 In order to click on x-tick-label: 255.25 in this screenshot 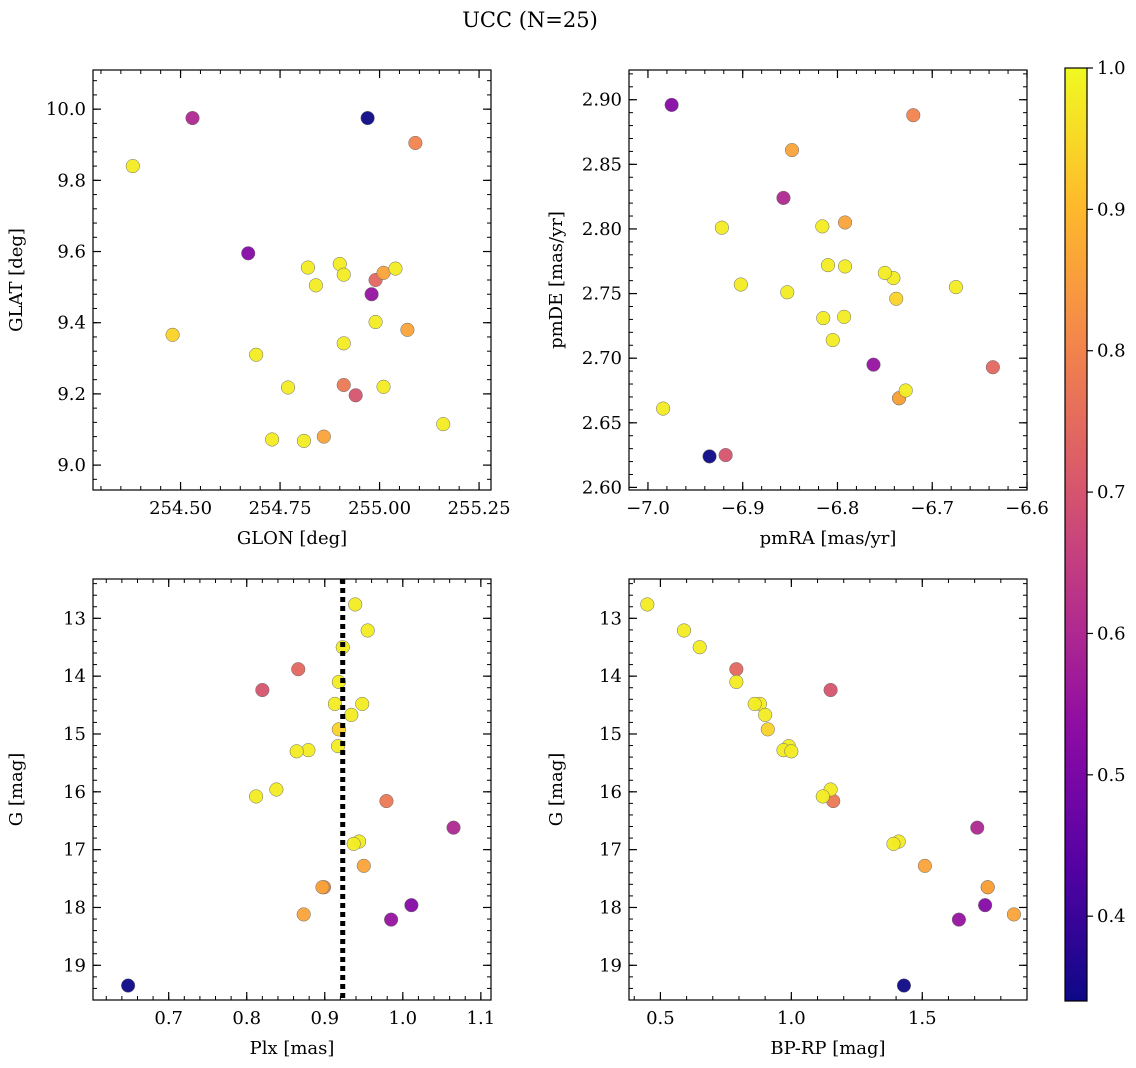, I will do `click(479, 508)`.